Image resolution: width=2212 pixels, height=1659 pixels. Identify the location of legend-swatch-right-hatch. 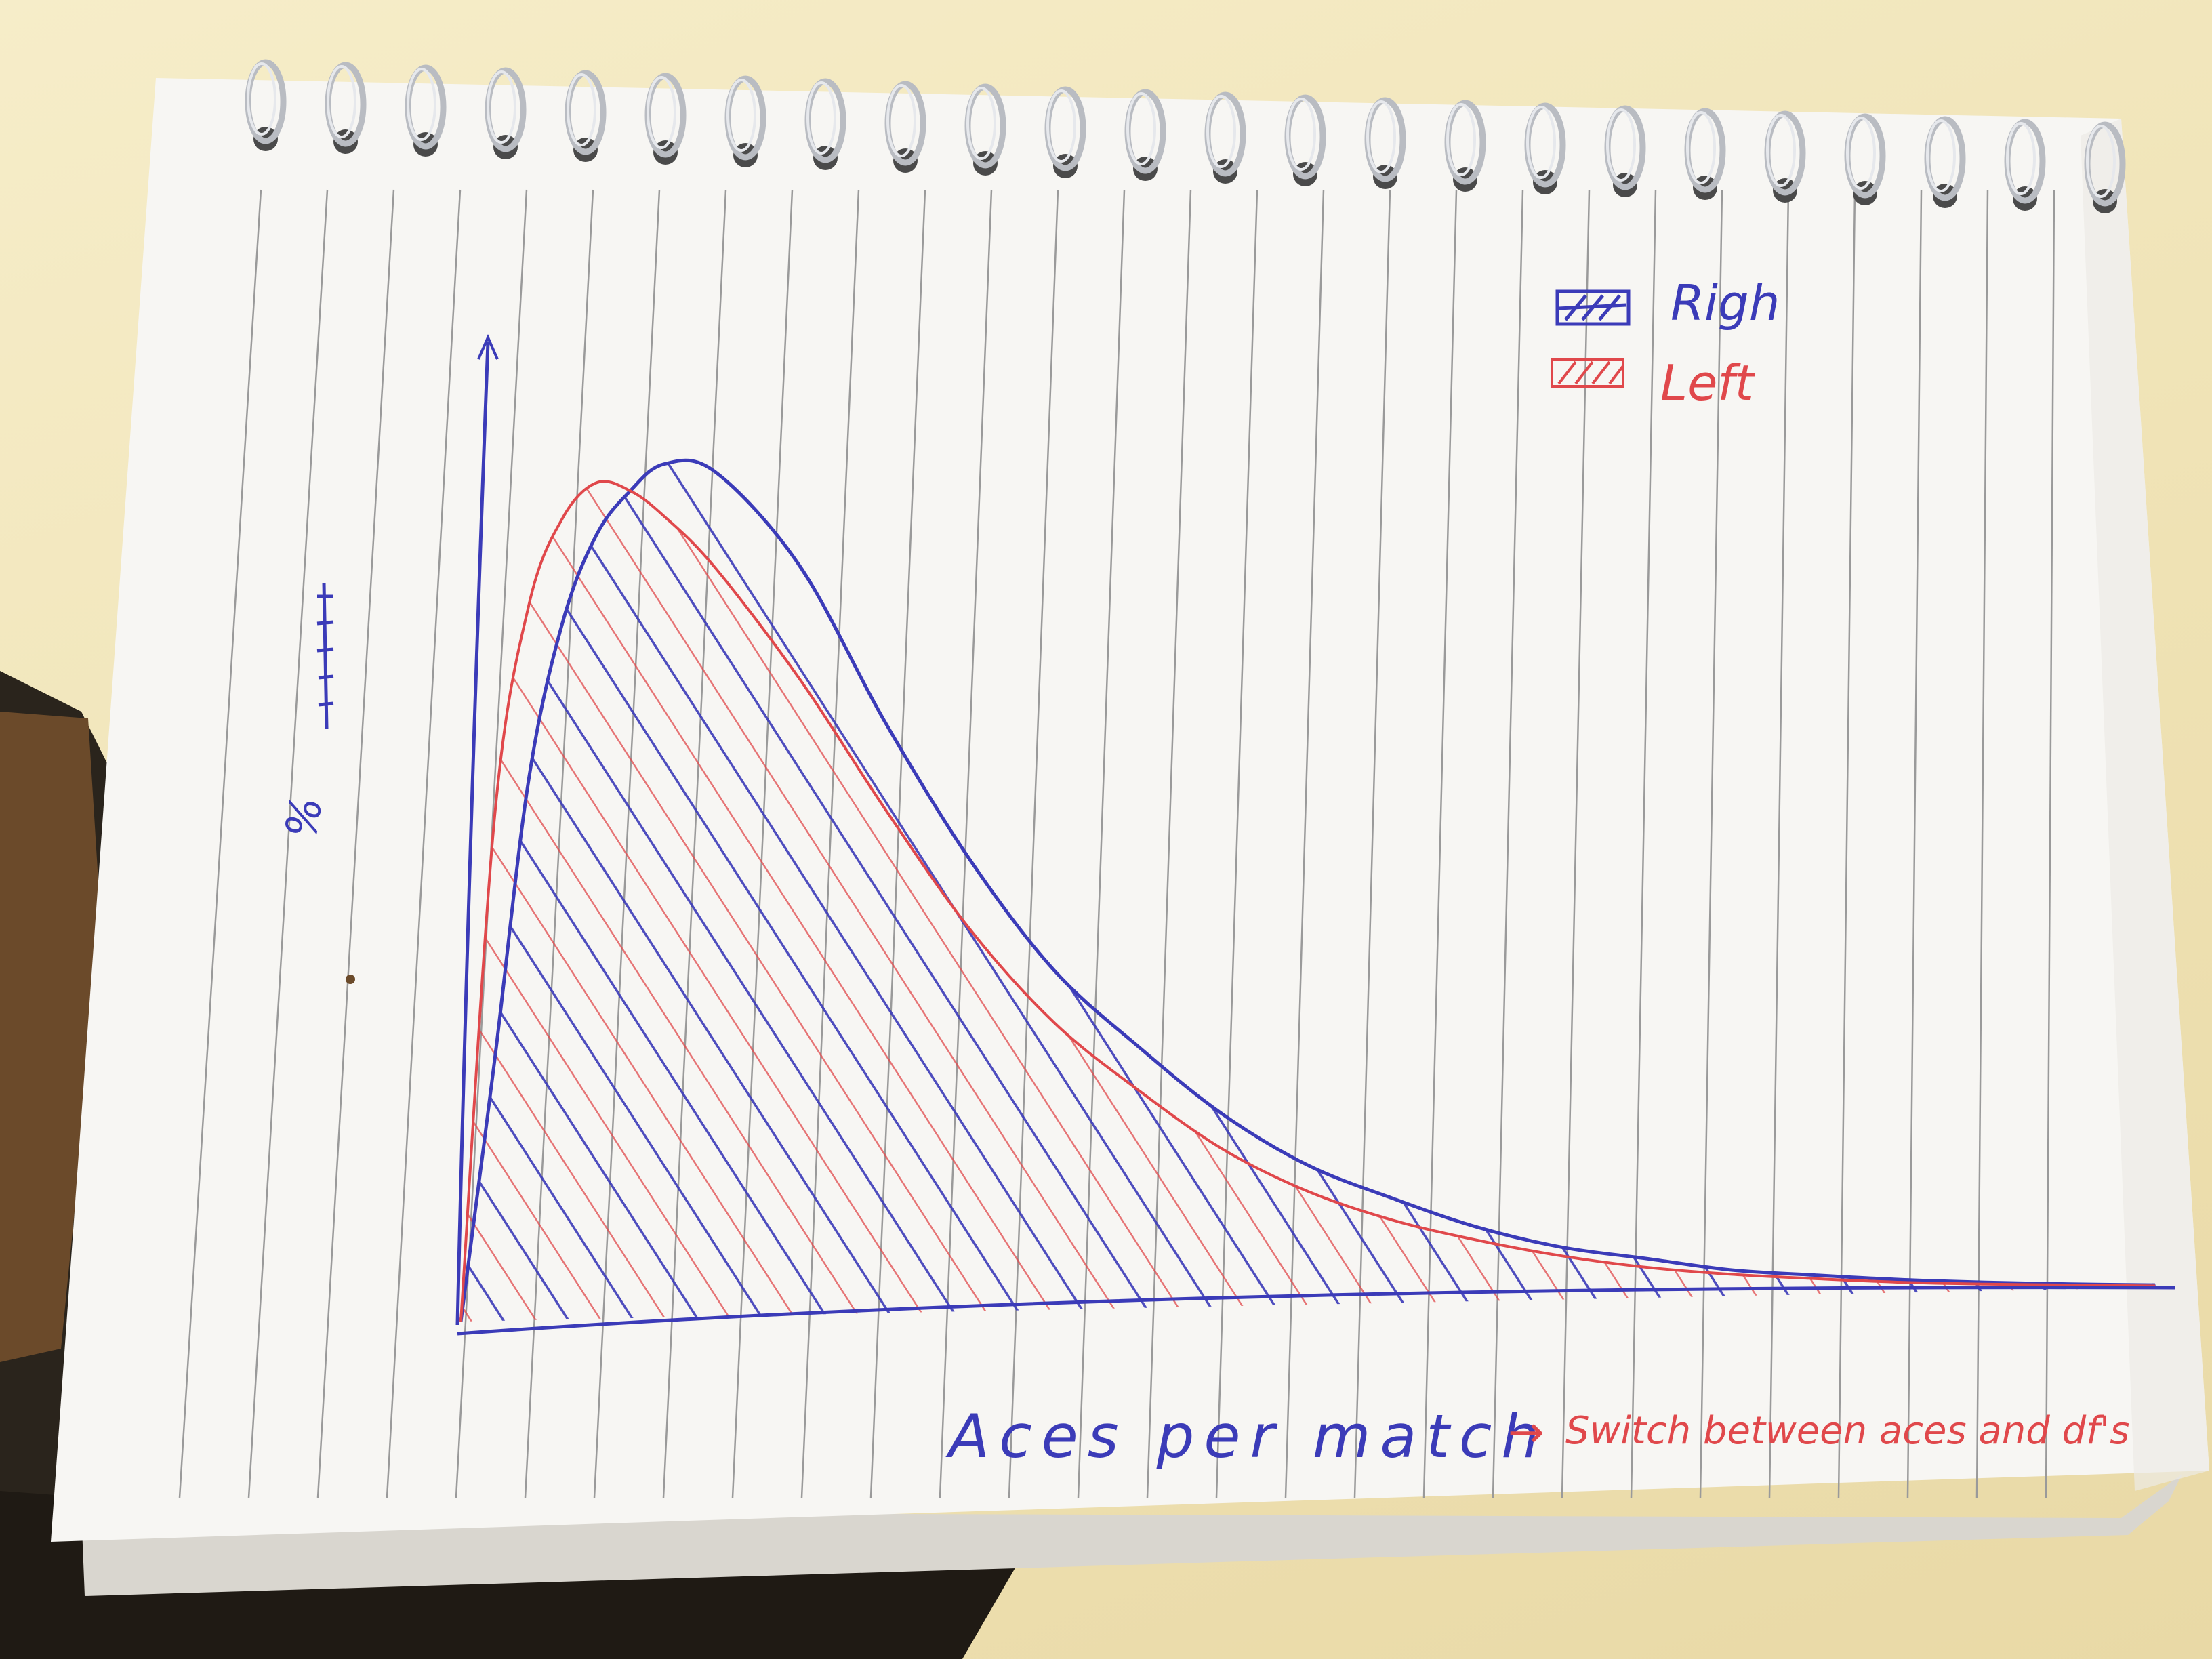
(1592, 307).